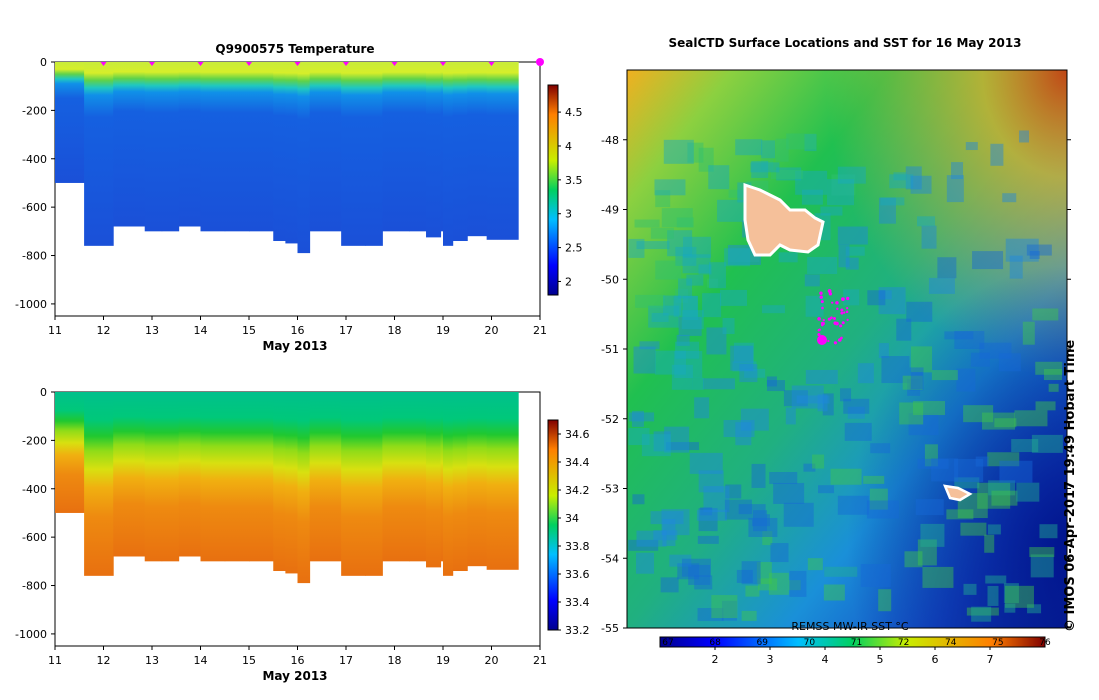  What do you see at coordinates (577, 602) in the screenshot?
I see `colorbar-tick-label: 33.4` at bounding box center [577, 602].